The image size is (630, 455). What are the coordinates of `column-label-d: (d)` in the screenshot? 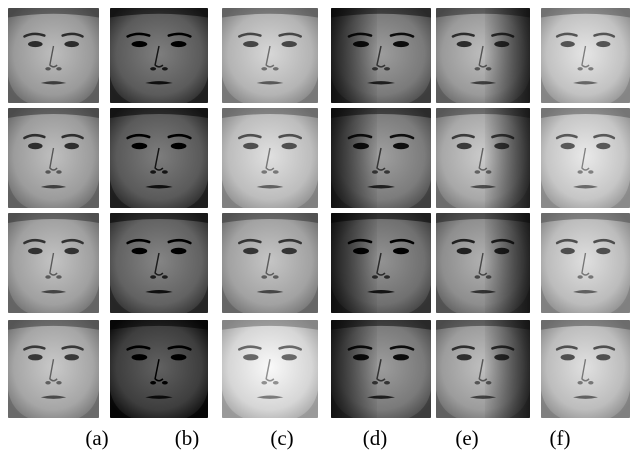 It's located at (375, 438).